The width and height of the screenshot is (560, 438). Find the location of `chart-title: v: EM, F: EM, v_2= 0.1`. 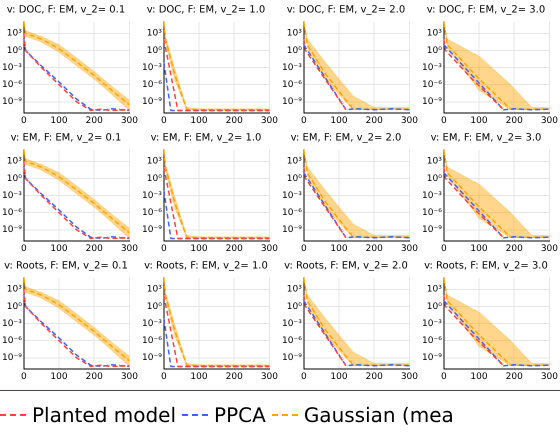

chart-title: v: EM, F: EM, v_2= 0.1 is located at coordinates (66, 138).